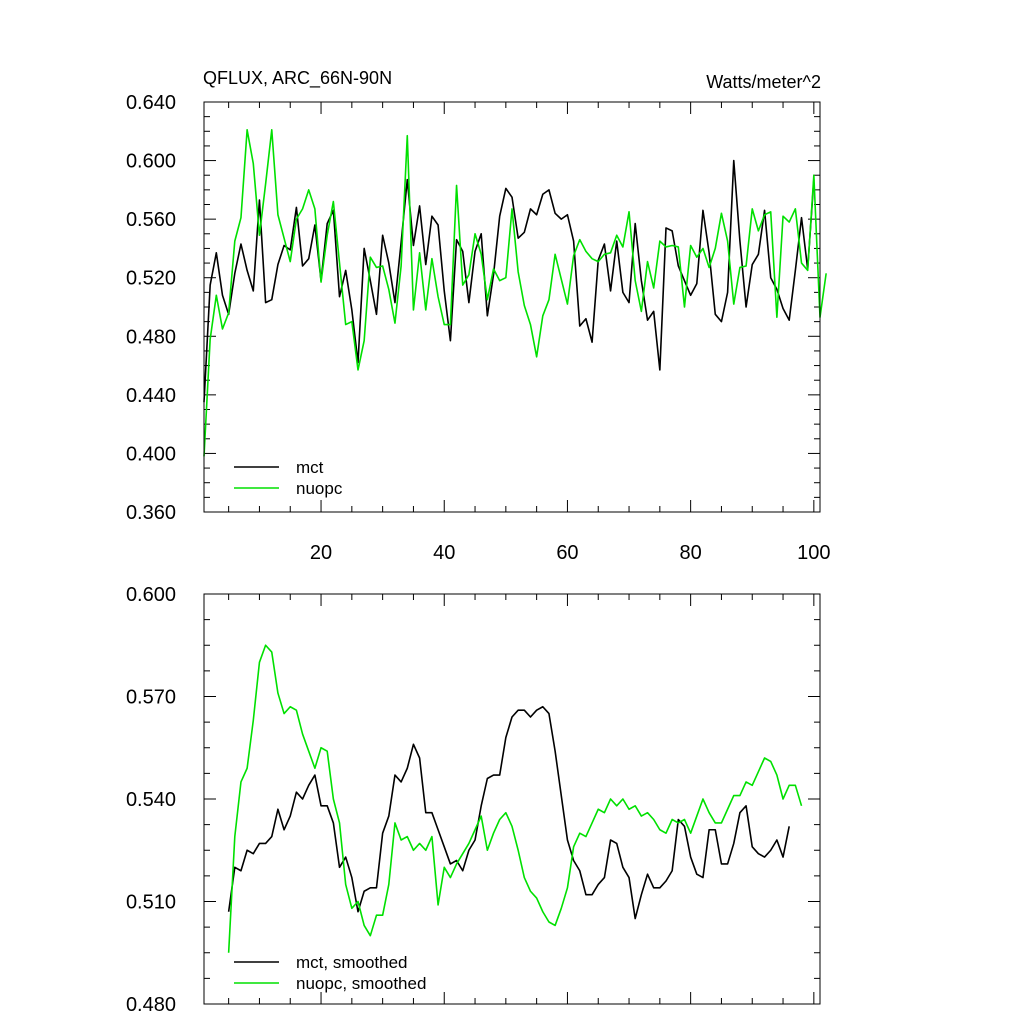  I want to click on units-label: Watts/meter^2, so click(763, 82).